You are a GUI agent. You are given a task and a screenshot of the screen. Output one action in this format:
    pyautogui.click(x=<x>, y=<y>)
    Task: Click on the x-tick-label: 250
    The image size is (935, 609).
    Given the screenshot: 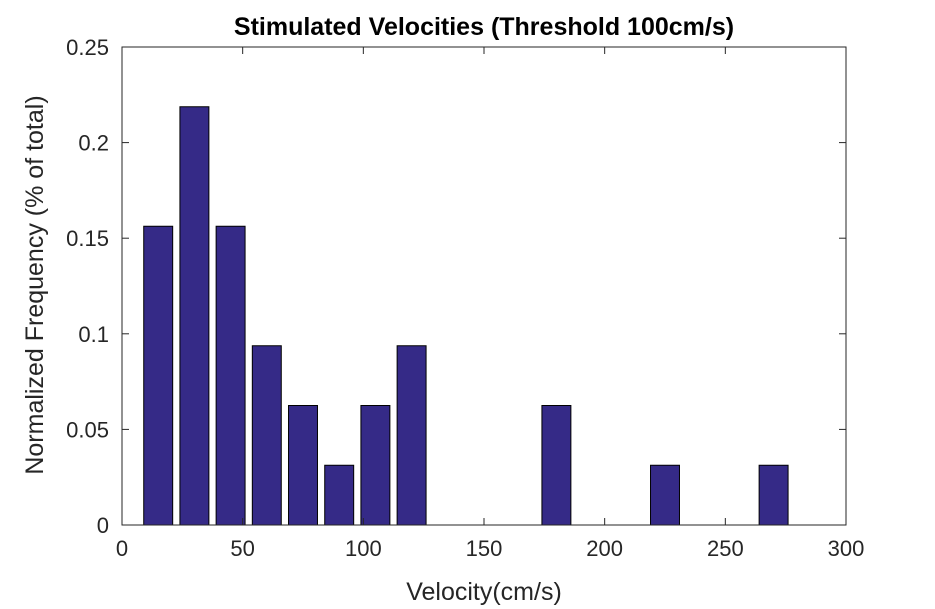 What is the action you would take?
    pyautogui.click(x=725, y=548)
    